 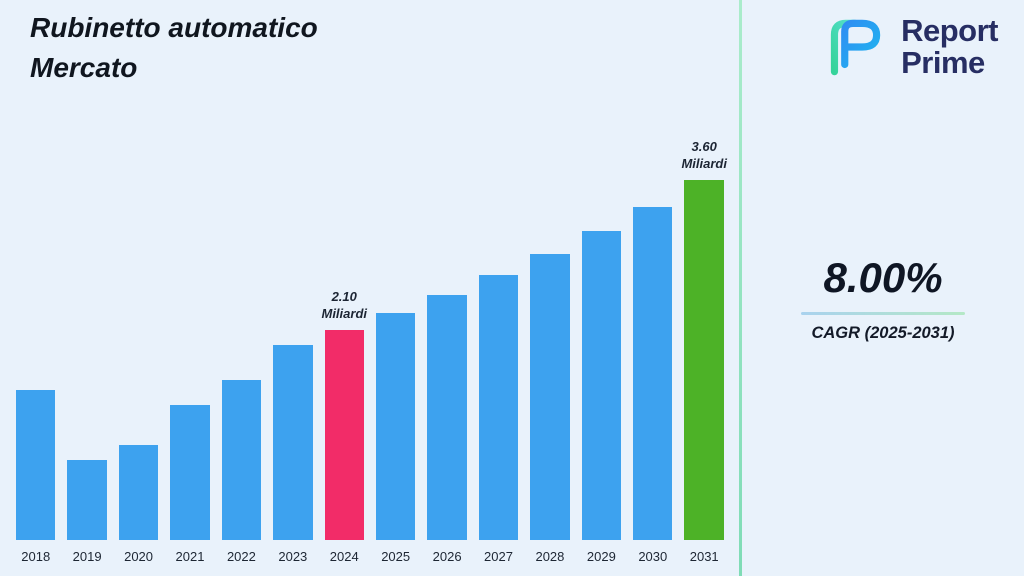 I want to click on bar-slot-2019: 2019, so click(x=87, y=512).